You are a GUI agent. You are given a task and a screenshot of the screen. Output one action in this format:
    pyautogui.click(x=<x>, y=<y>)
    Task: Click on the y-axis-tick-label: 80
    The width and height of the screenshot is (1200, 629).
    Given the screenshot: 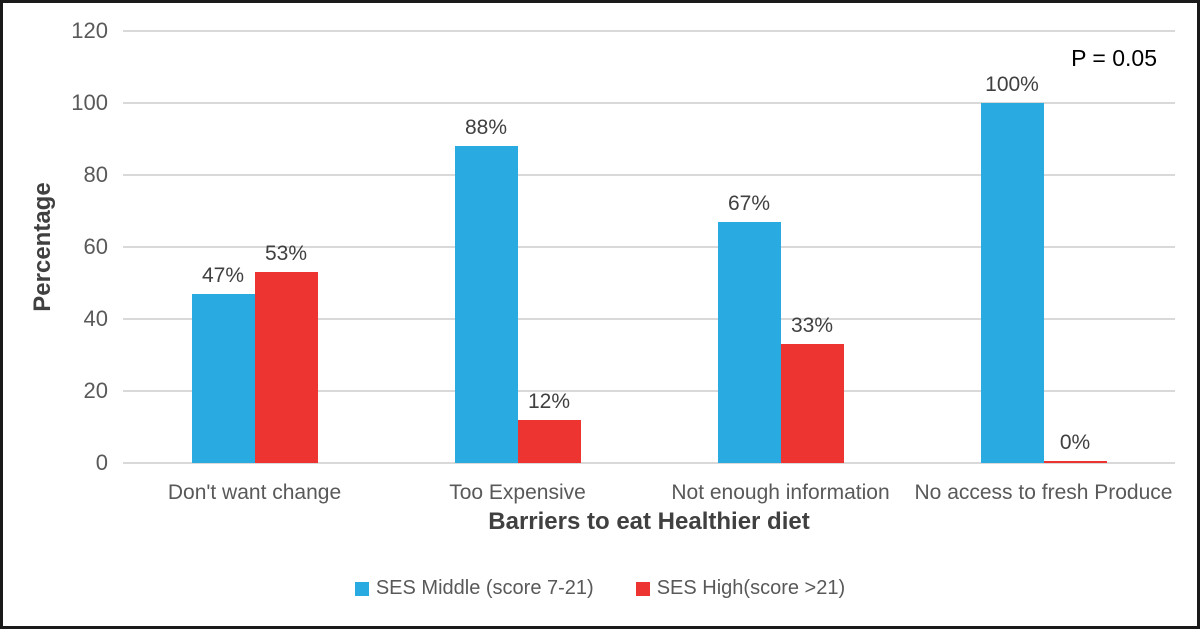 What is the action you would take?
    pyautogui.click(x=95, y=174)
    